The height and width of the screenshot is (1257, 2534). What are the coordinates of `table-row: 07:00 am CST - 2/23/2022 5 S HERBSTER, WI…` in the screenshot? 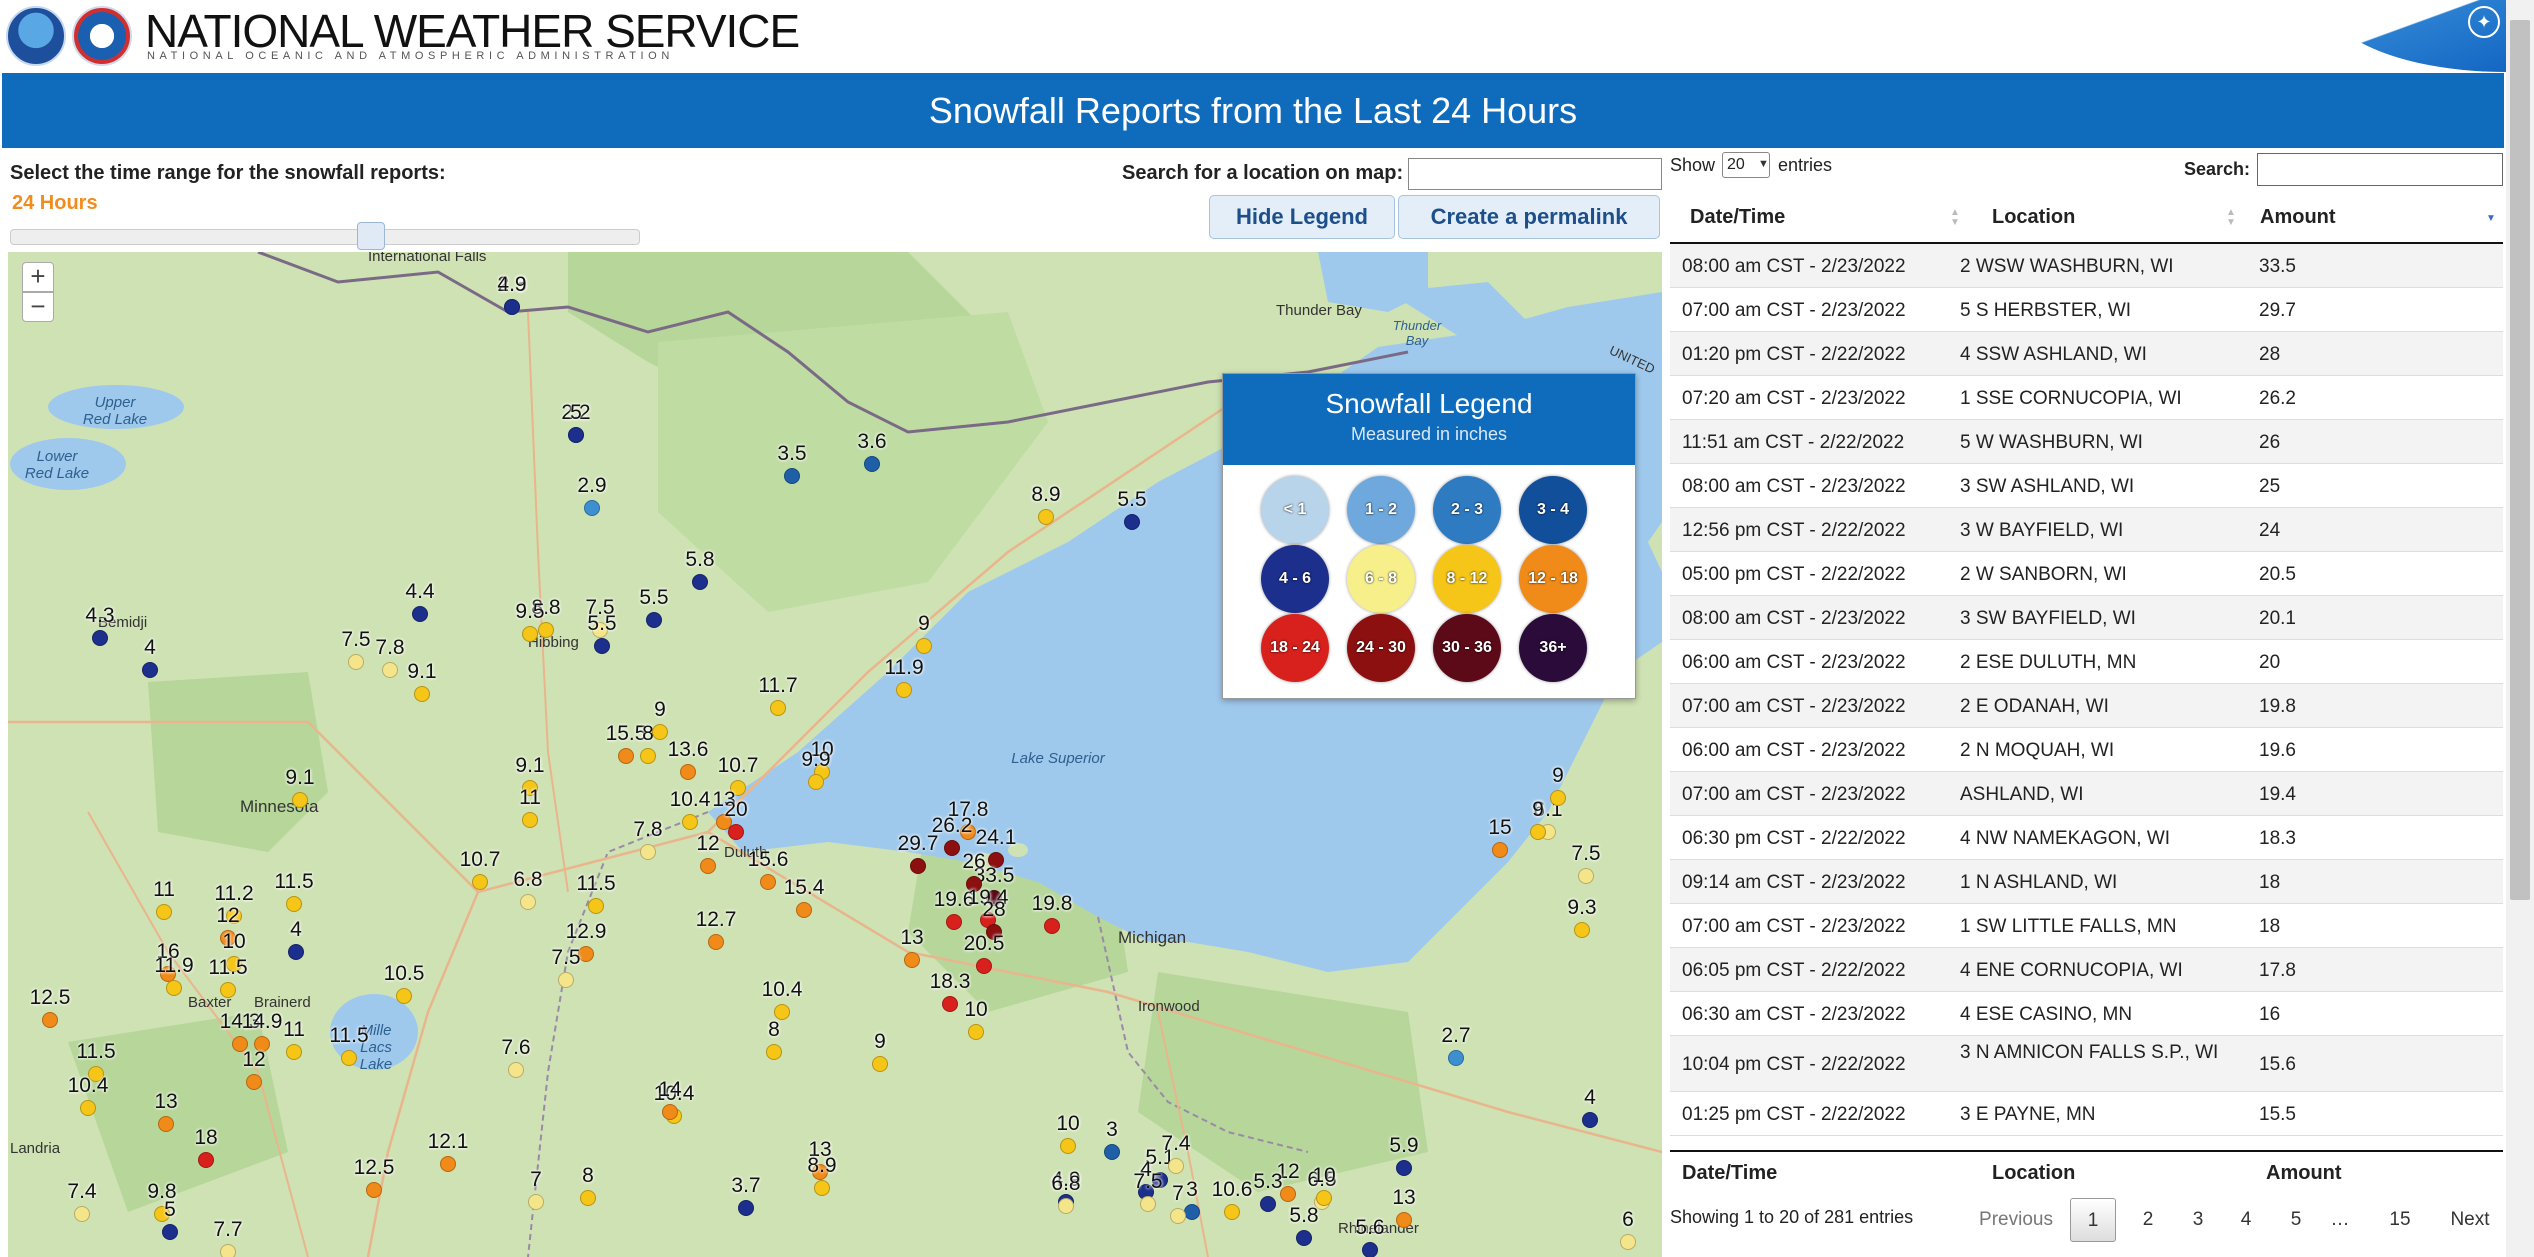 It's located at (2086, 310).